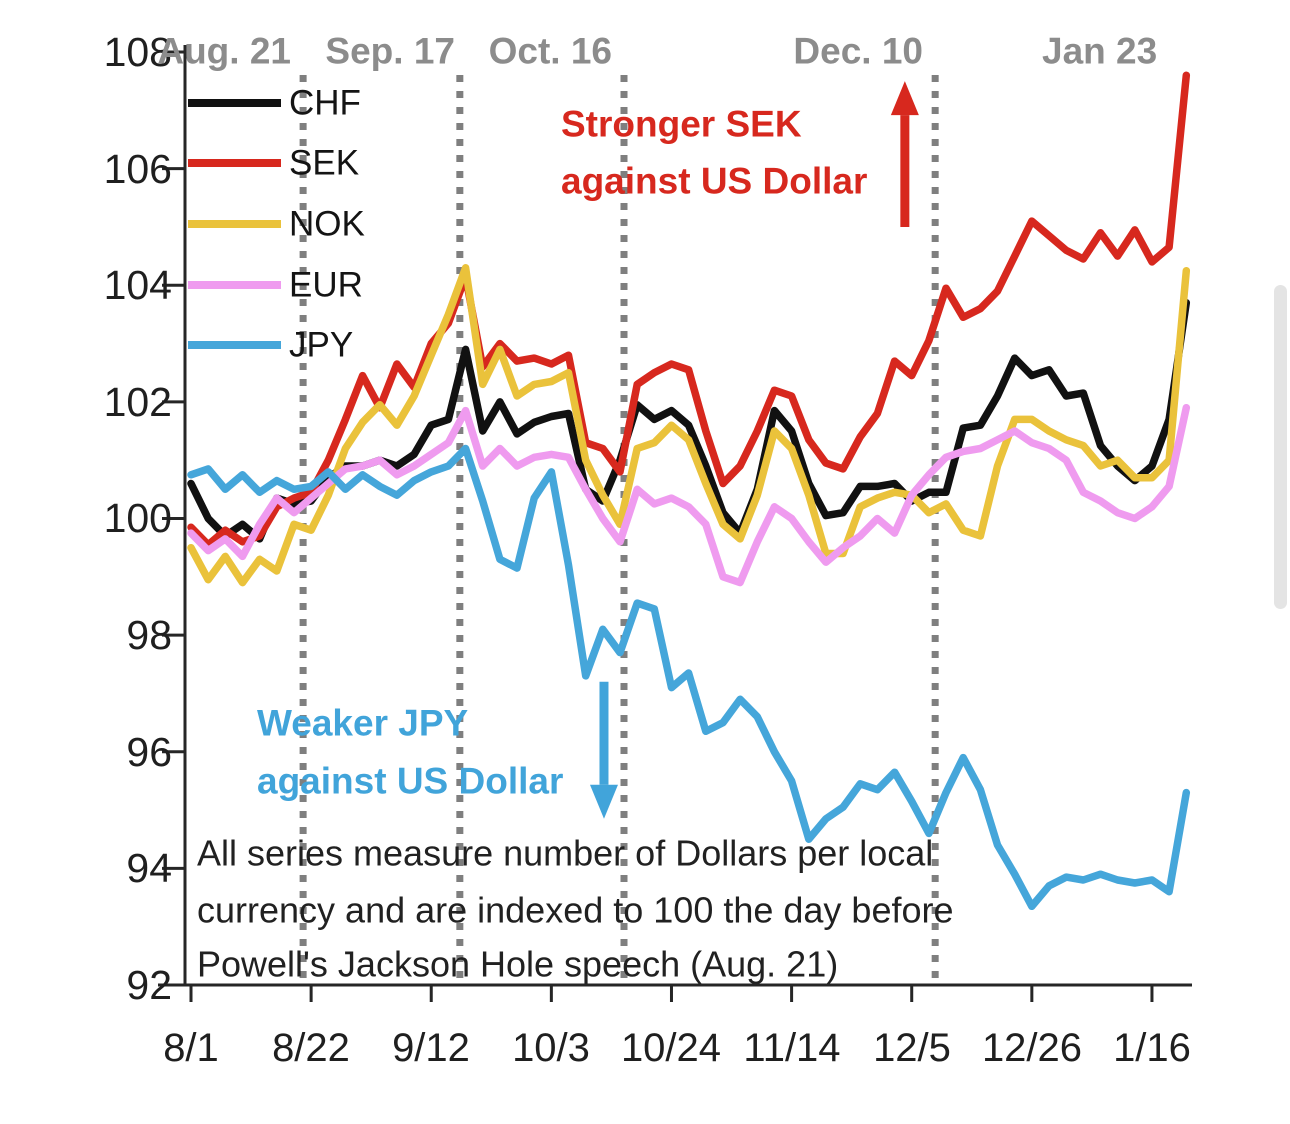 This screenshot has width=1290, height=1124. Describe the element at coordinates (791, 1048) in the screenshot. I see `x-tick-label: 11/14` at that location.